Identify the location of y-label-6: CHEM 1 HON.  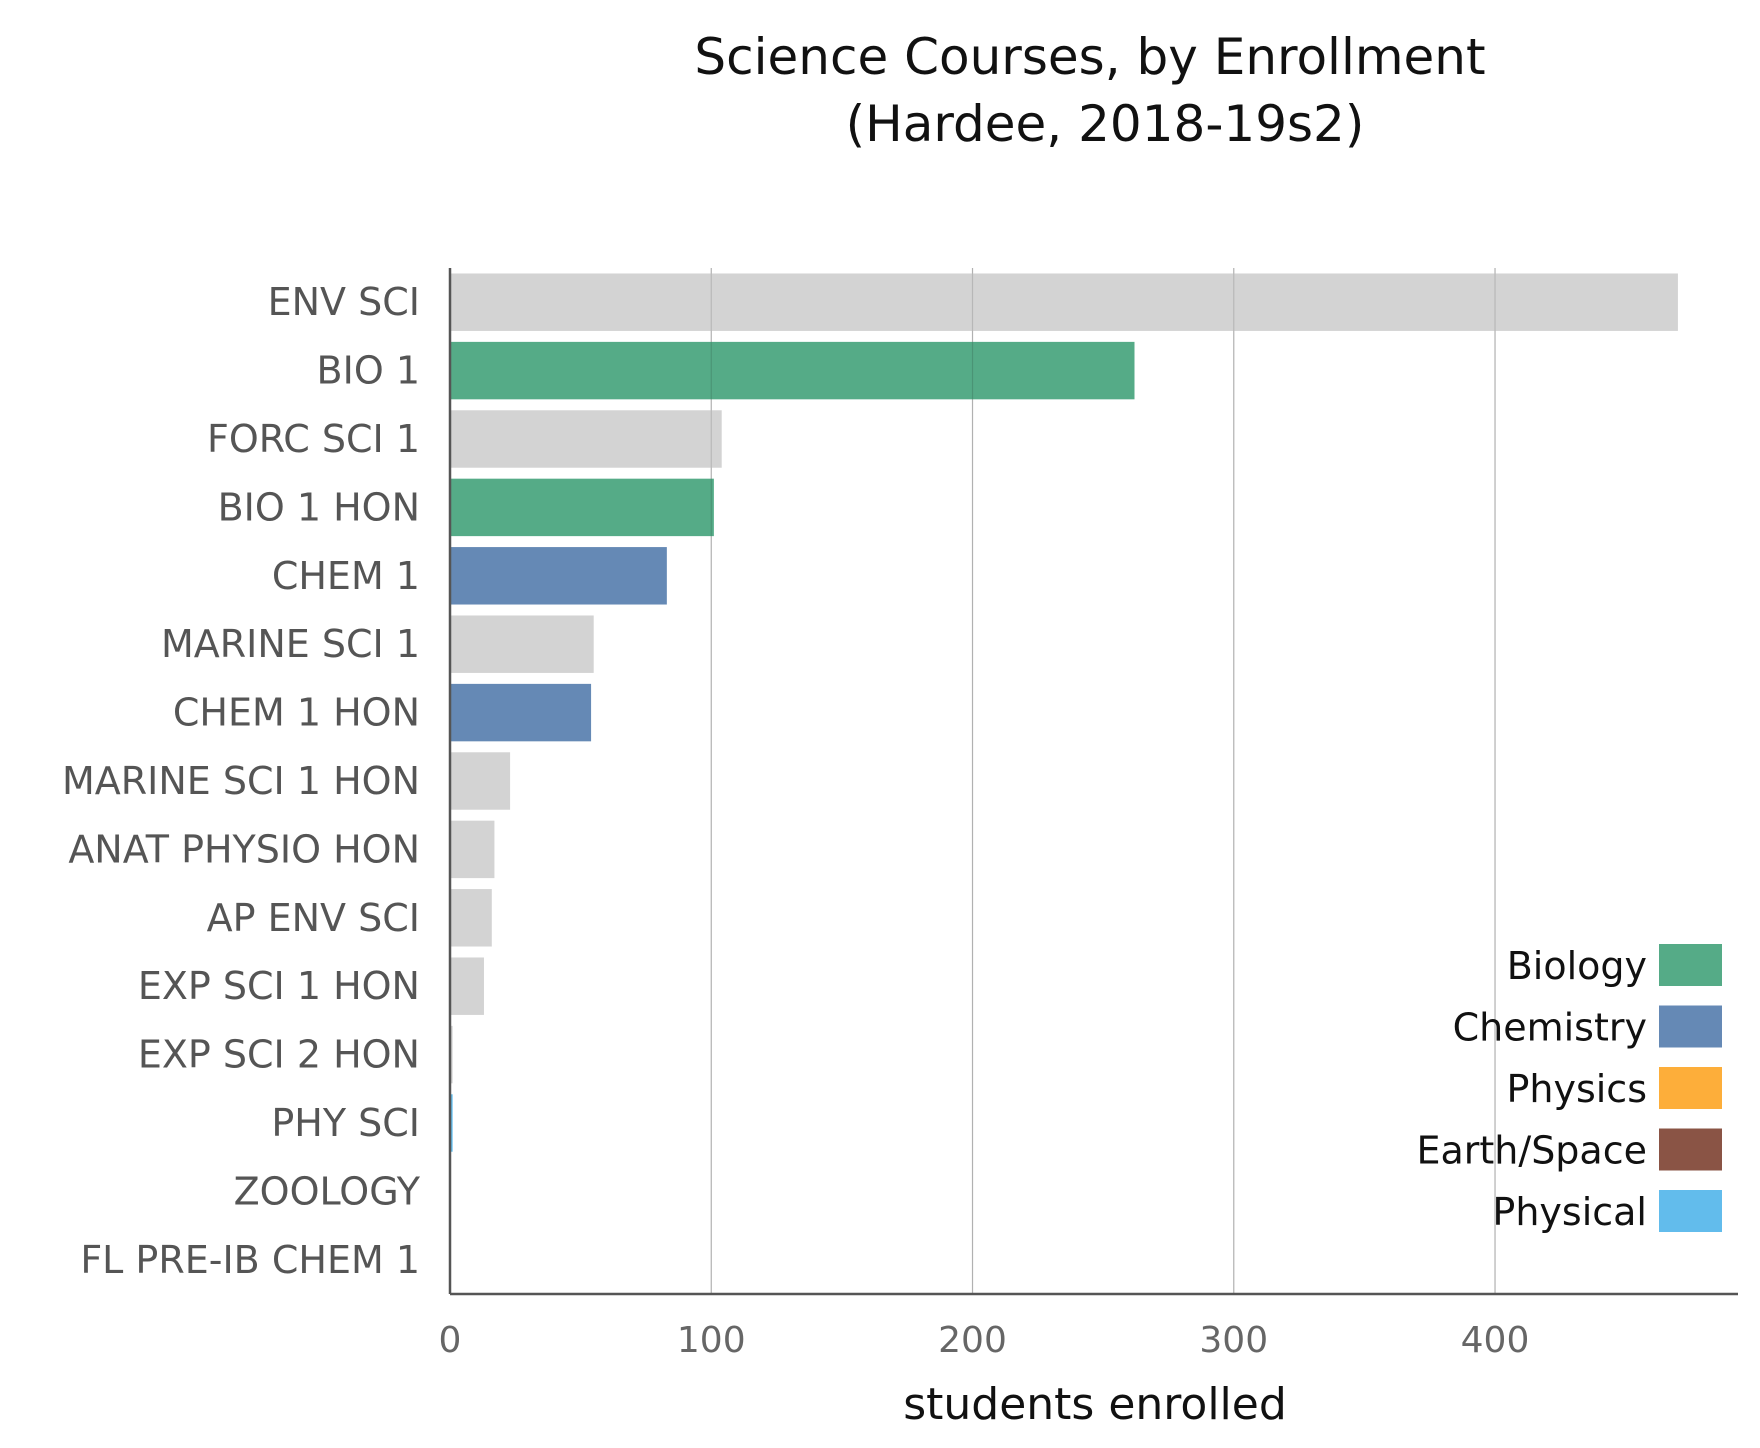
(296, 713).